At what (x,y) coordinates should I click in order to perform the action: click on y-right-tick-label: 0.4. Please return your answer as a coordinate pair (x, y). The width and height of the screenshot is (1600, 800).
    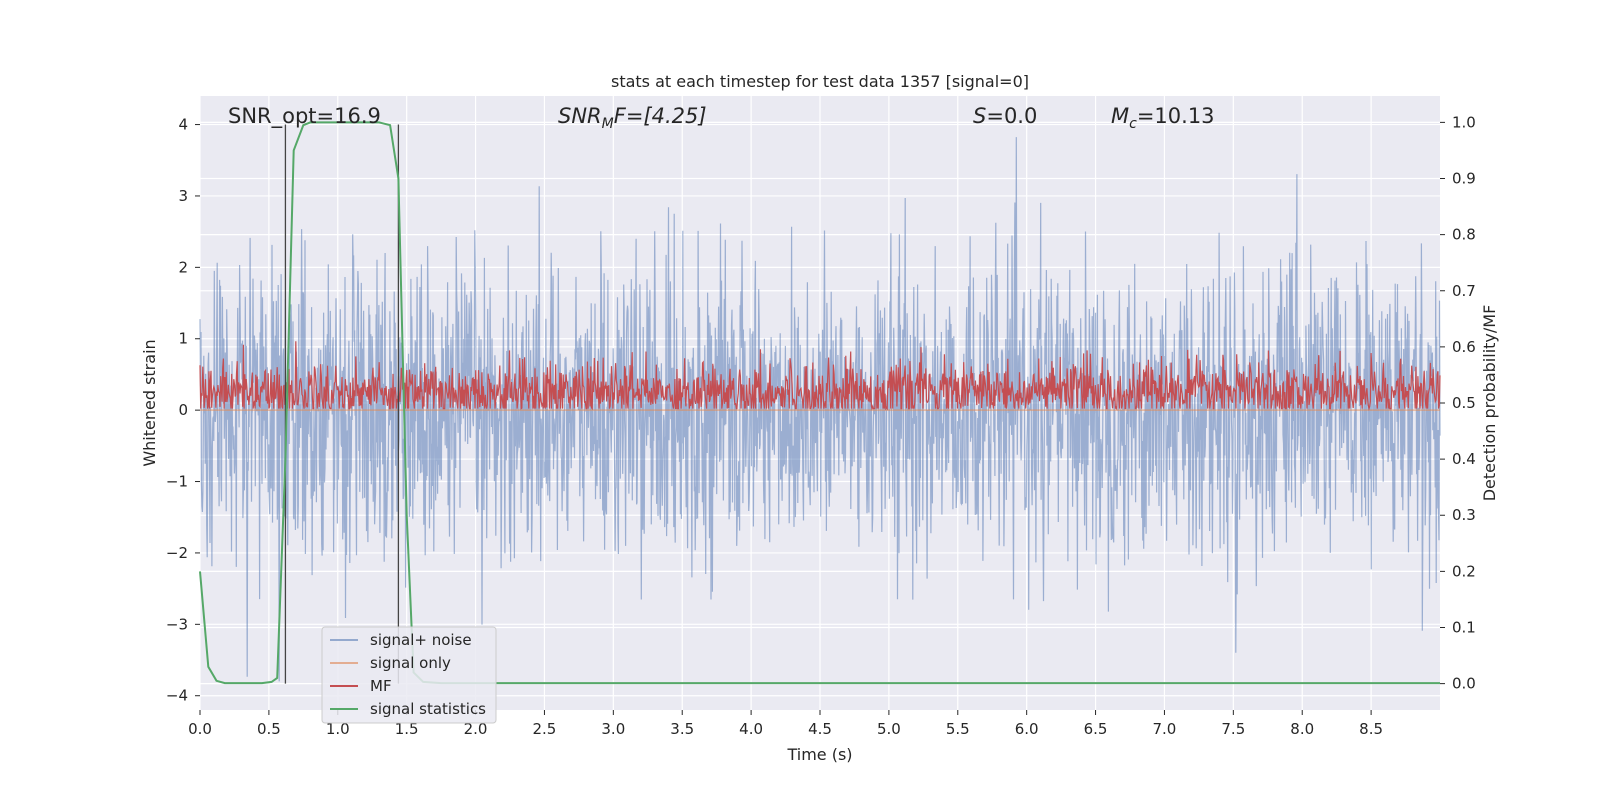
    Looking at the image, I should click on (1464, 459).